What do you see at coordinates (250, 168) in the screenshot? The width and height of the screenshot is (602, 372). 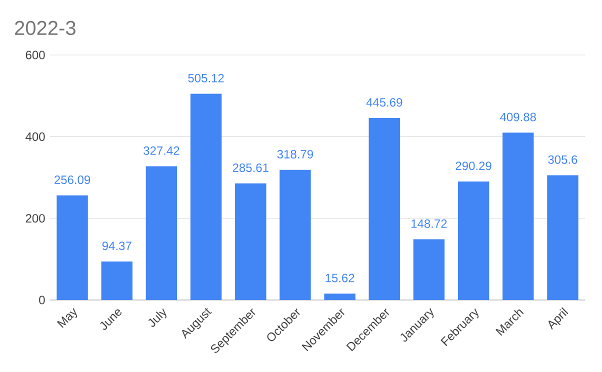 I see `data-label: 285.61` at bounding box center [250, 168].